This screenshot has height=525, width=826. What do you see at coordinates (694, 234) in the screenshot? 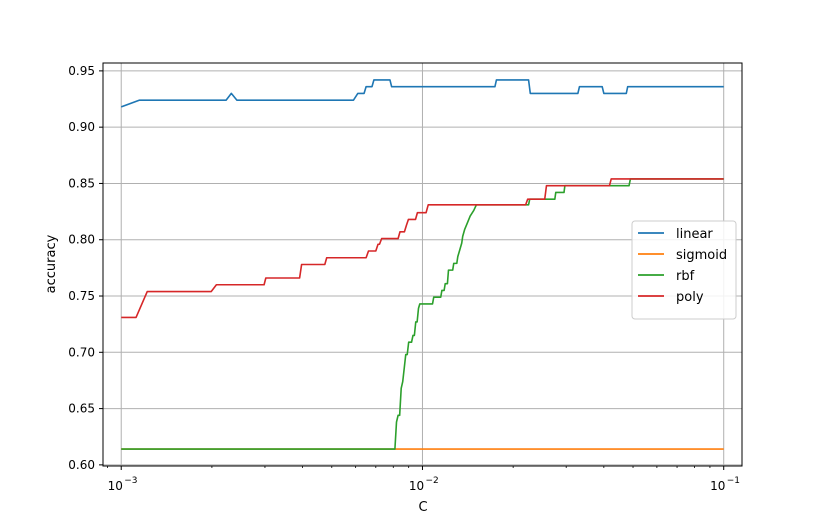
I see `legend-label-linear: linear` at bounding box center [694, 234].